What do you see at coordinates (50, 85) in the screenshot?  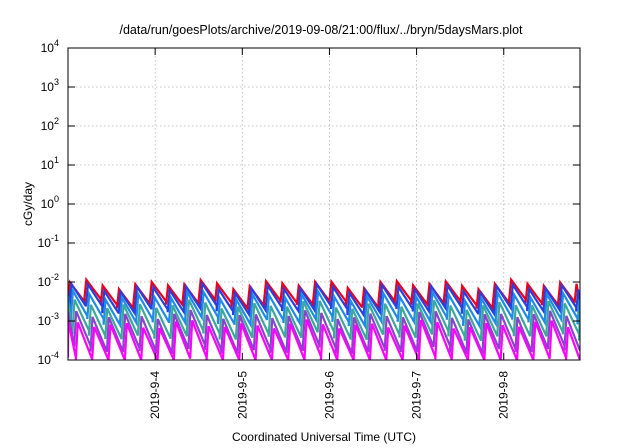 I see `y-tick-label: 10³` at bounding box center [50, 85].